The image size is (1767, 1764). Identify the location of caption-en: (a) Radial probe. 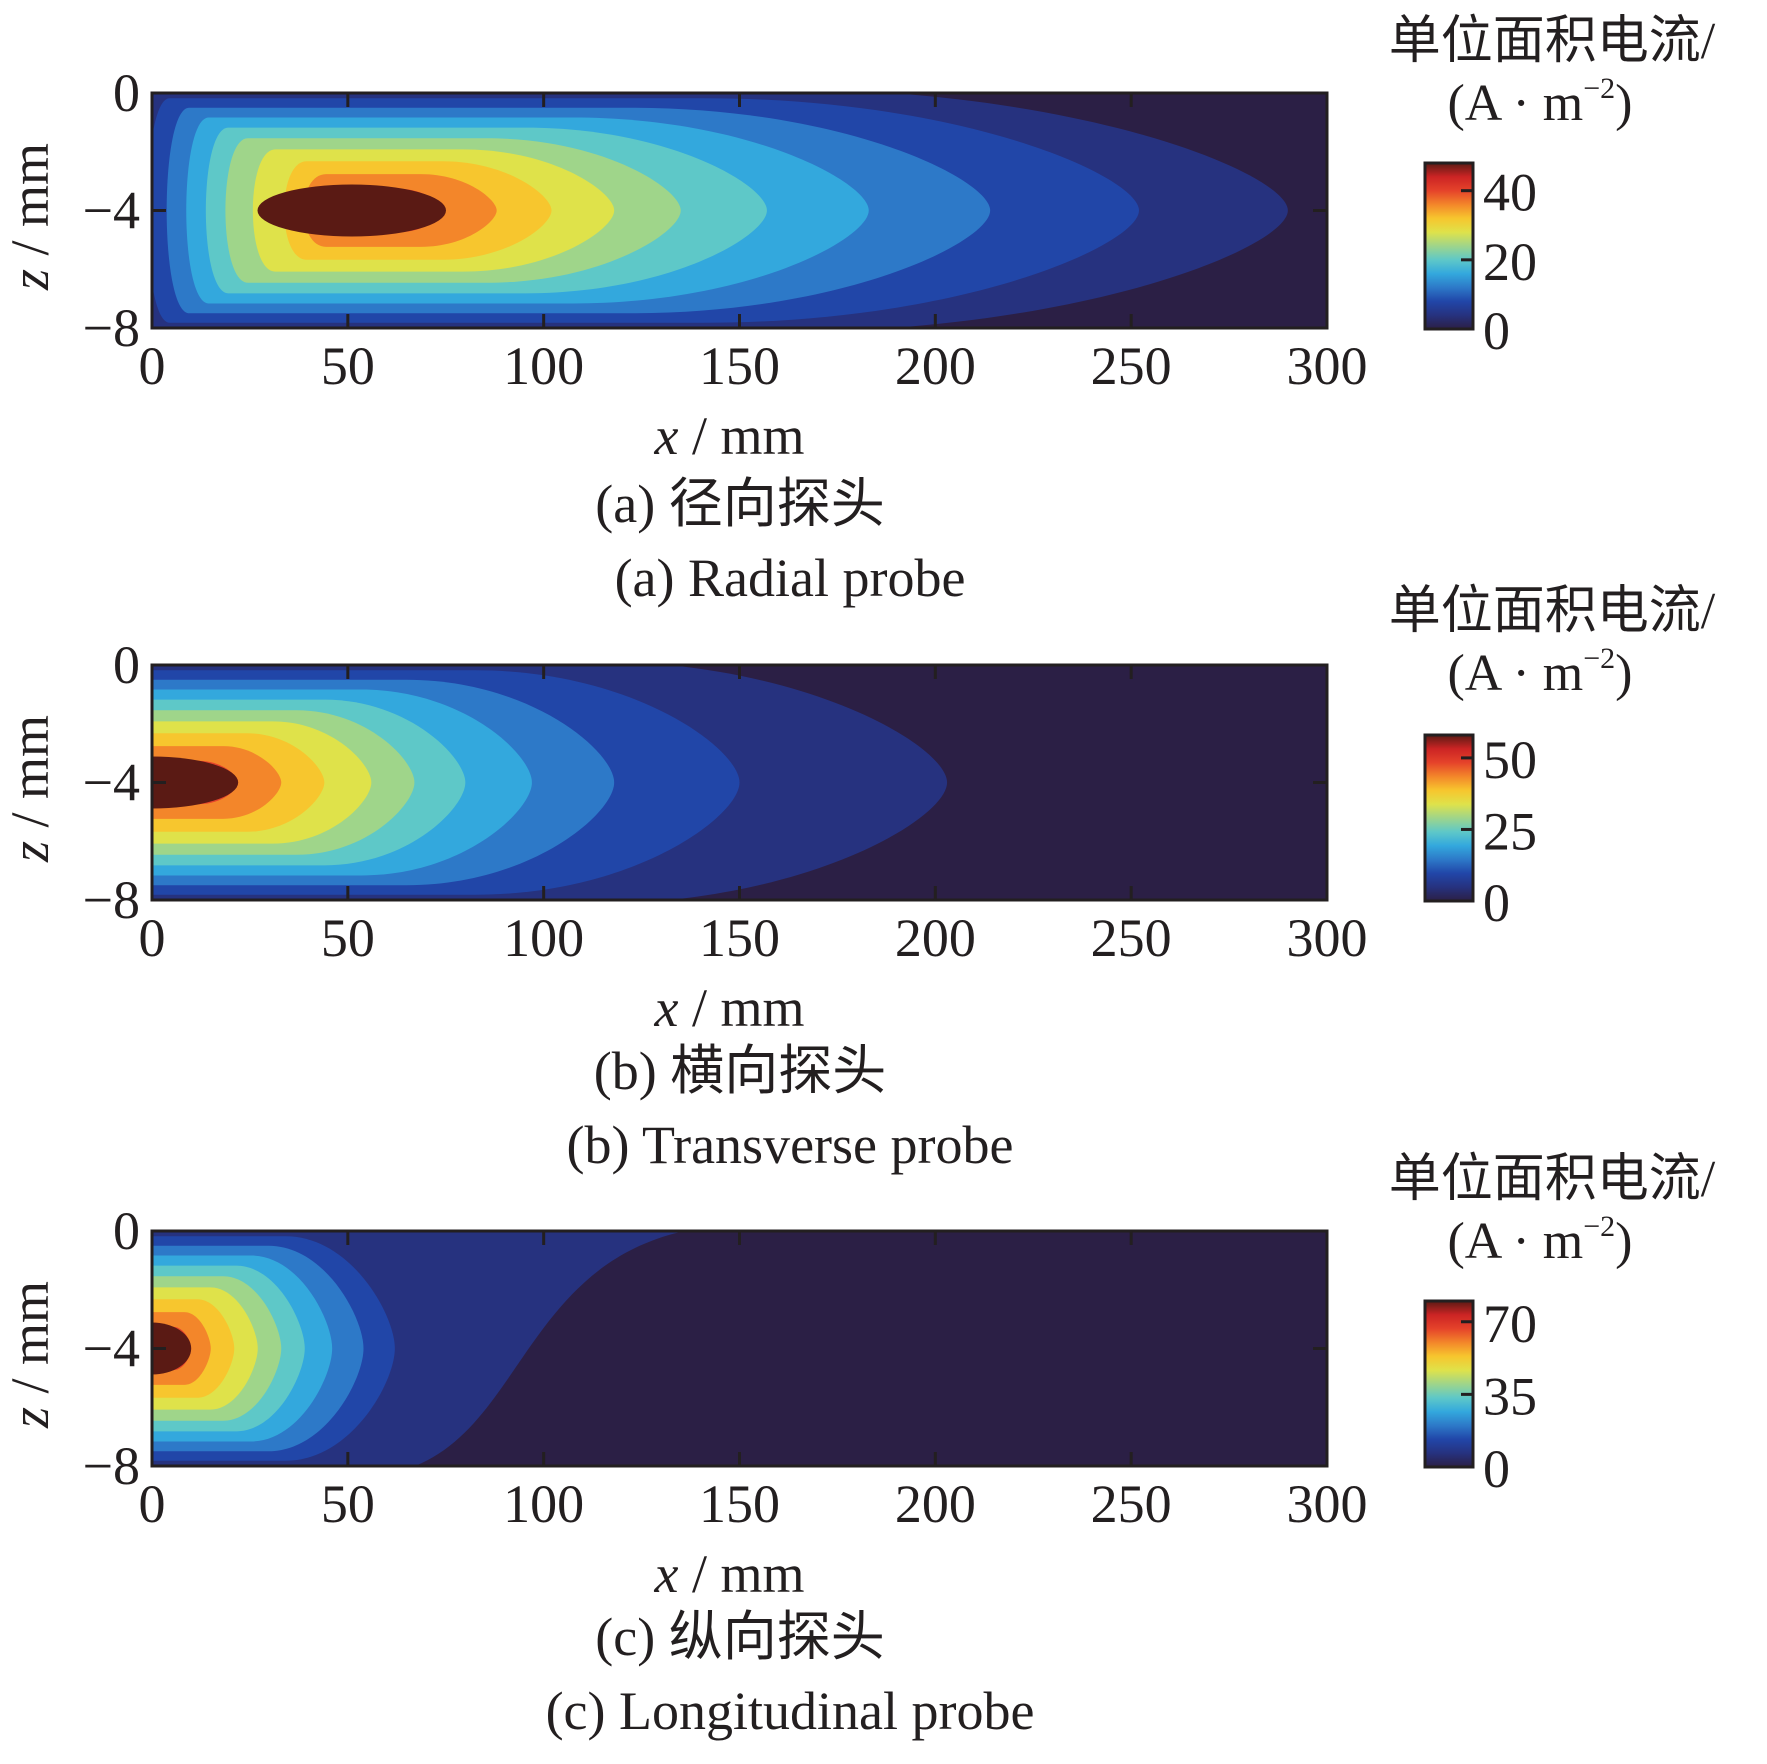
(790, 578).